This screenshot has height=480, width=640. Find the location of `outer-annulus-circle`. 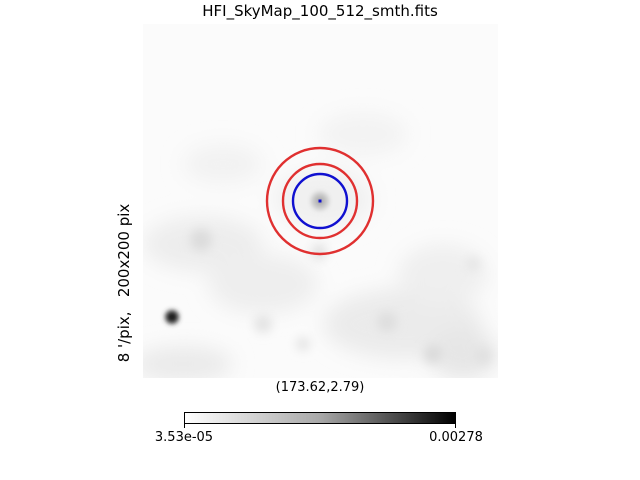

outer-annulus-circle is located at coordinates (320, 201).